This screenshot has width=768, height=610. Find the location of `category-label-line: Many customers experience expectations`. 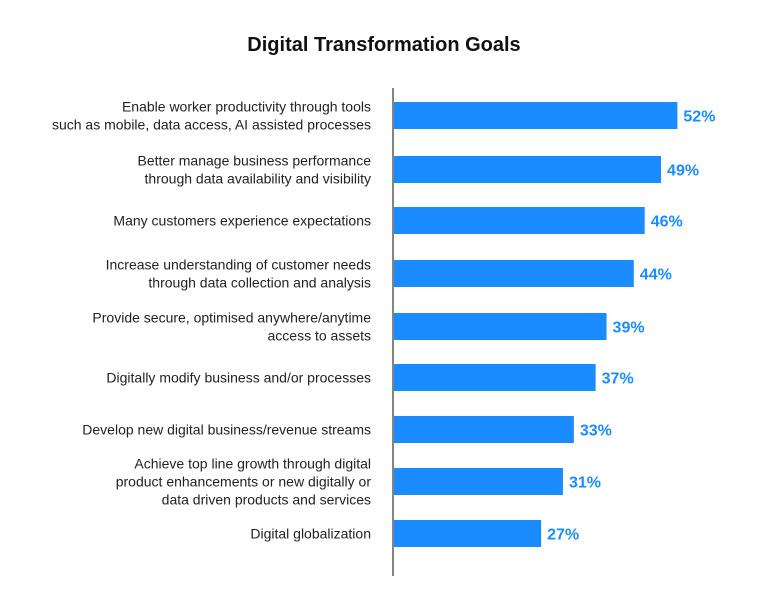

category-label-line: Many customers experience expectations is located at coordinates (242, 221).